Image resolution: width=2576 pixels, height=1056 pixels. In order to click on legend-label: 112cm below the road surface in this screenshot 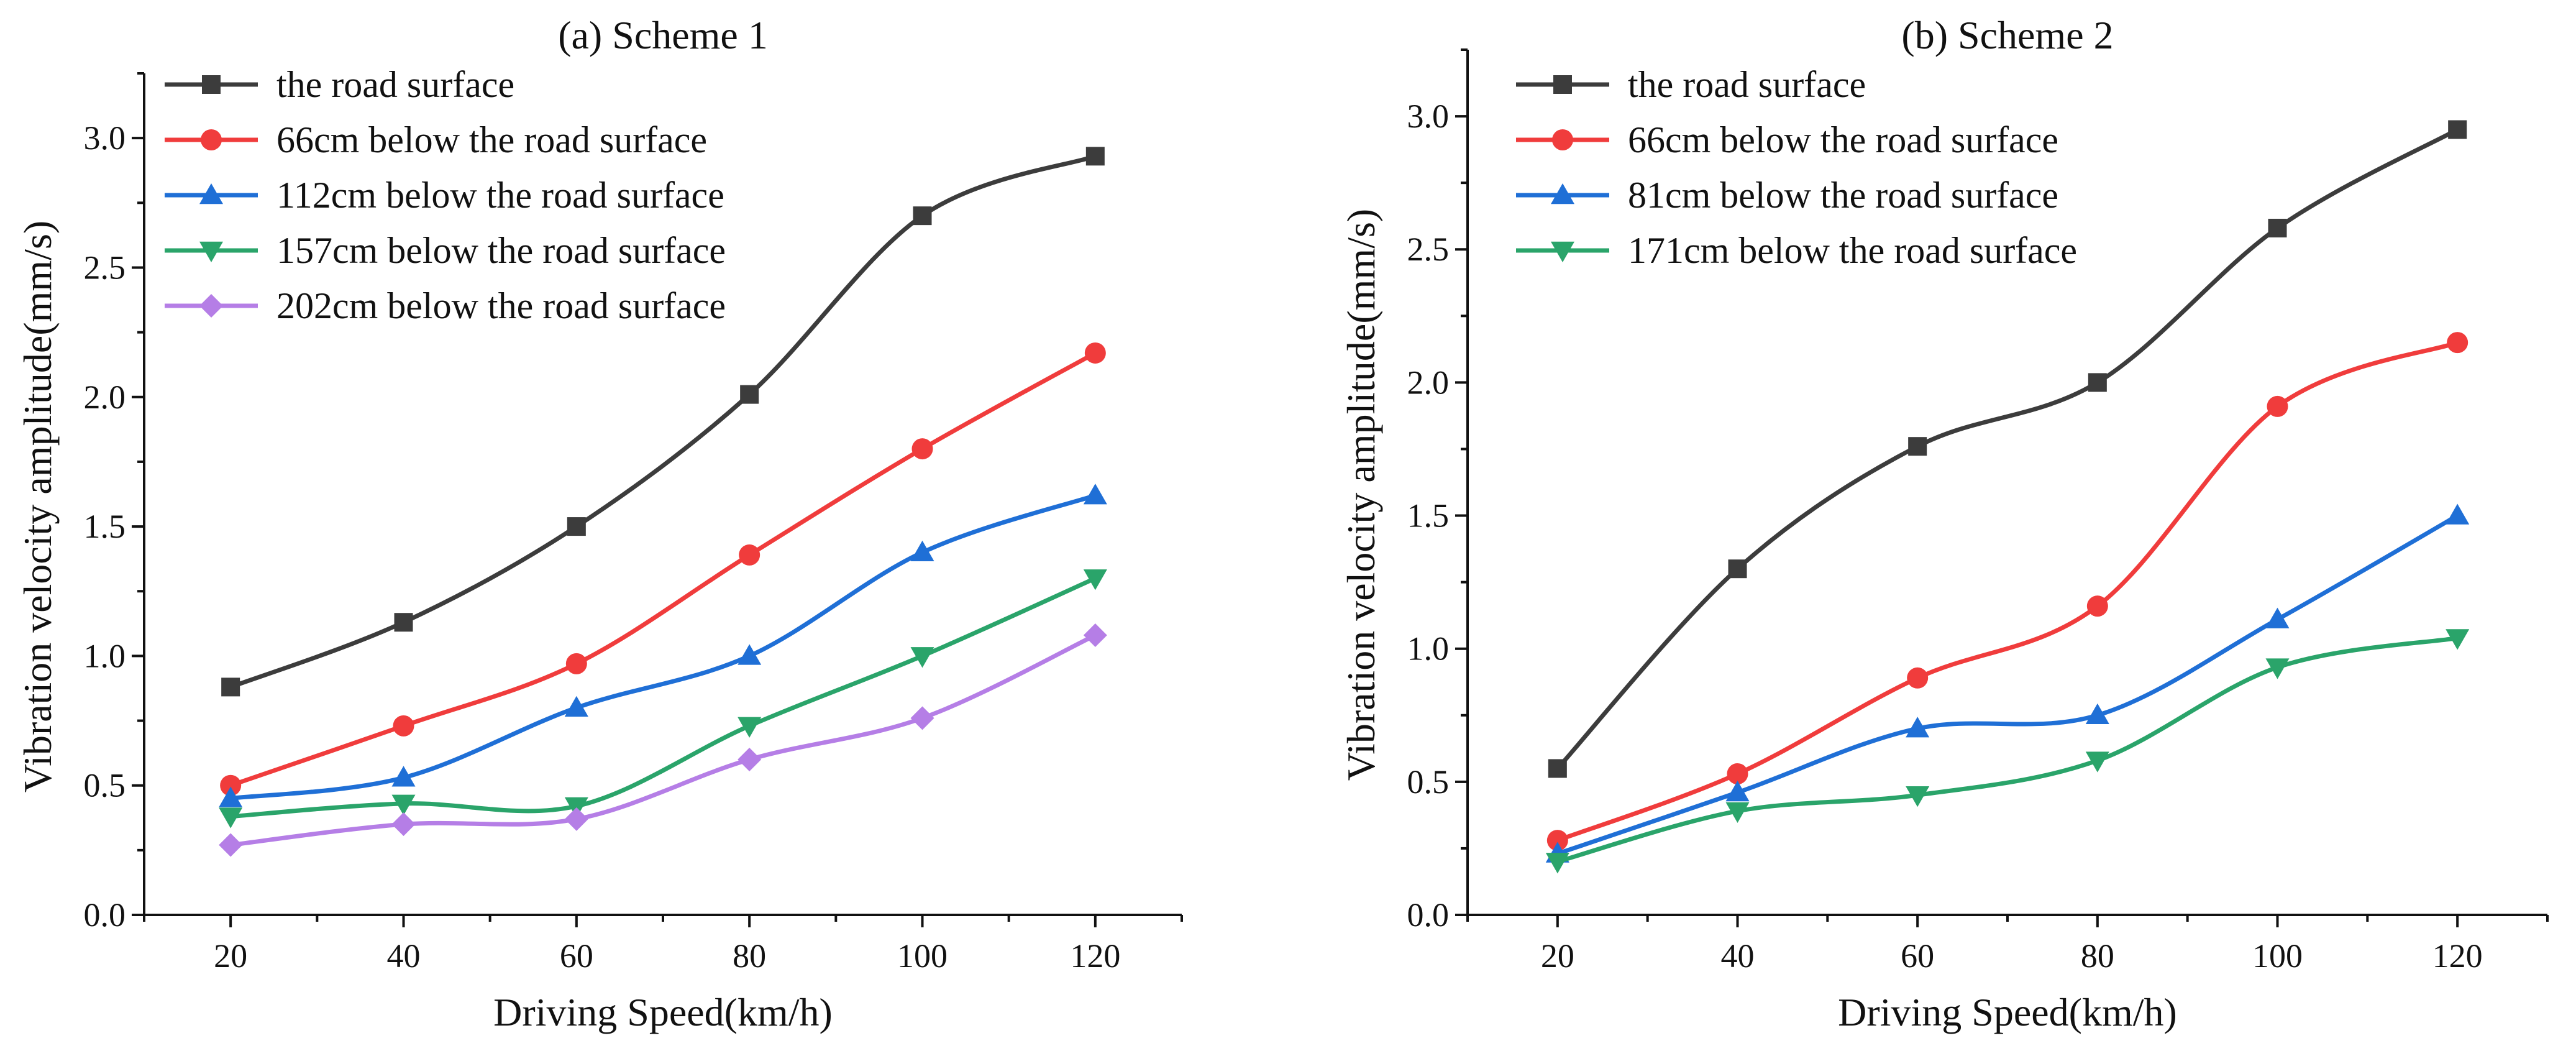, I will do `click(500, 195)`.